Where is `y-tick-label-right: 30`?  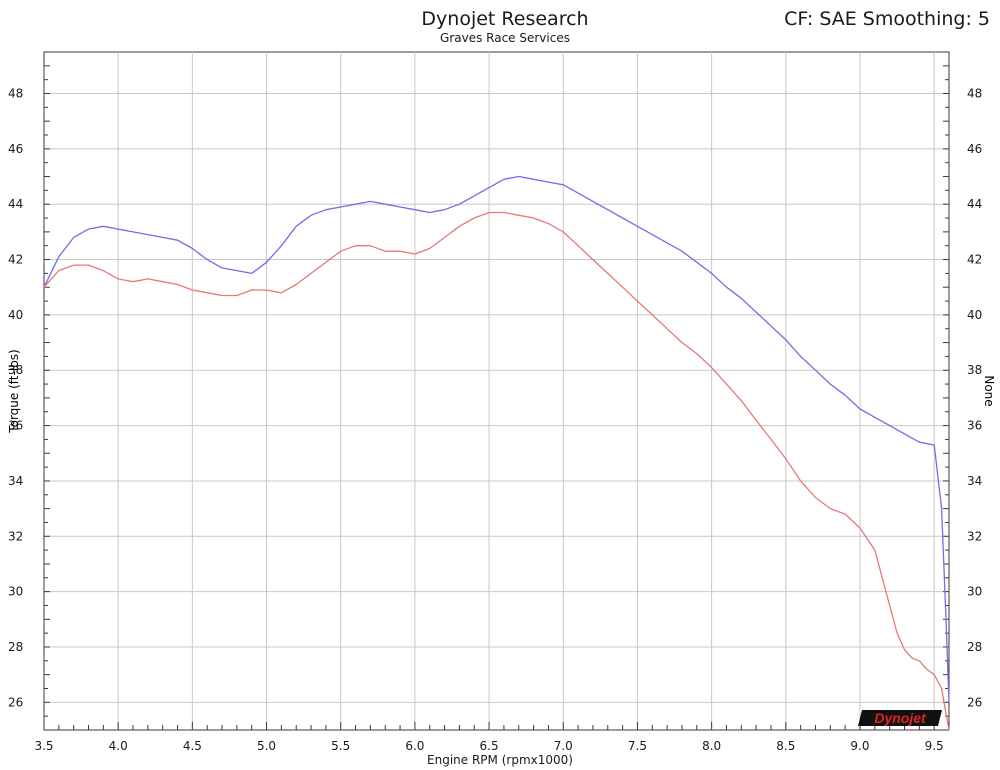
y-tick-label-right: 30 is located at coordinates (974, 592).